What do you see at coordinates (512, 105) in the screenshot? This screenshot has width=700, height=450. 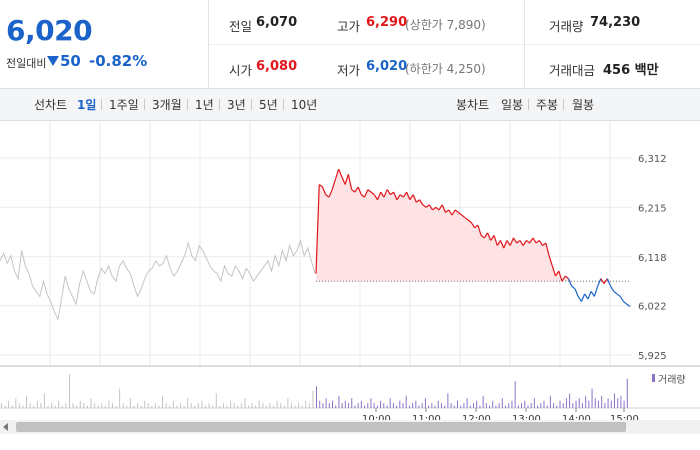 I see `tab-daily-candle: 일봉` at bounding box center [512, 105].